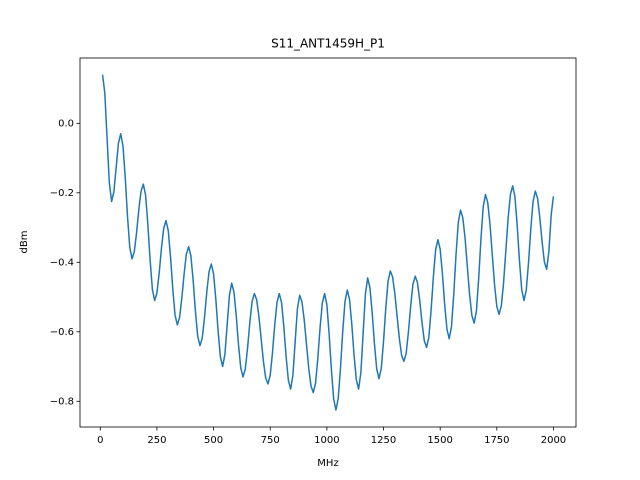 The width and height of the screenshot is (640, 480). Describe the element at coordinates (270, 440) in the screenshot. I see `x-tick-label: 750` at that location.